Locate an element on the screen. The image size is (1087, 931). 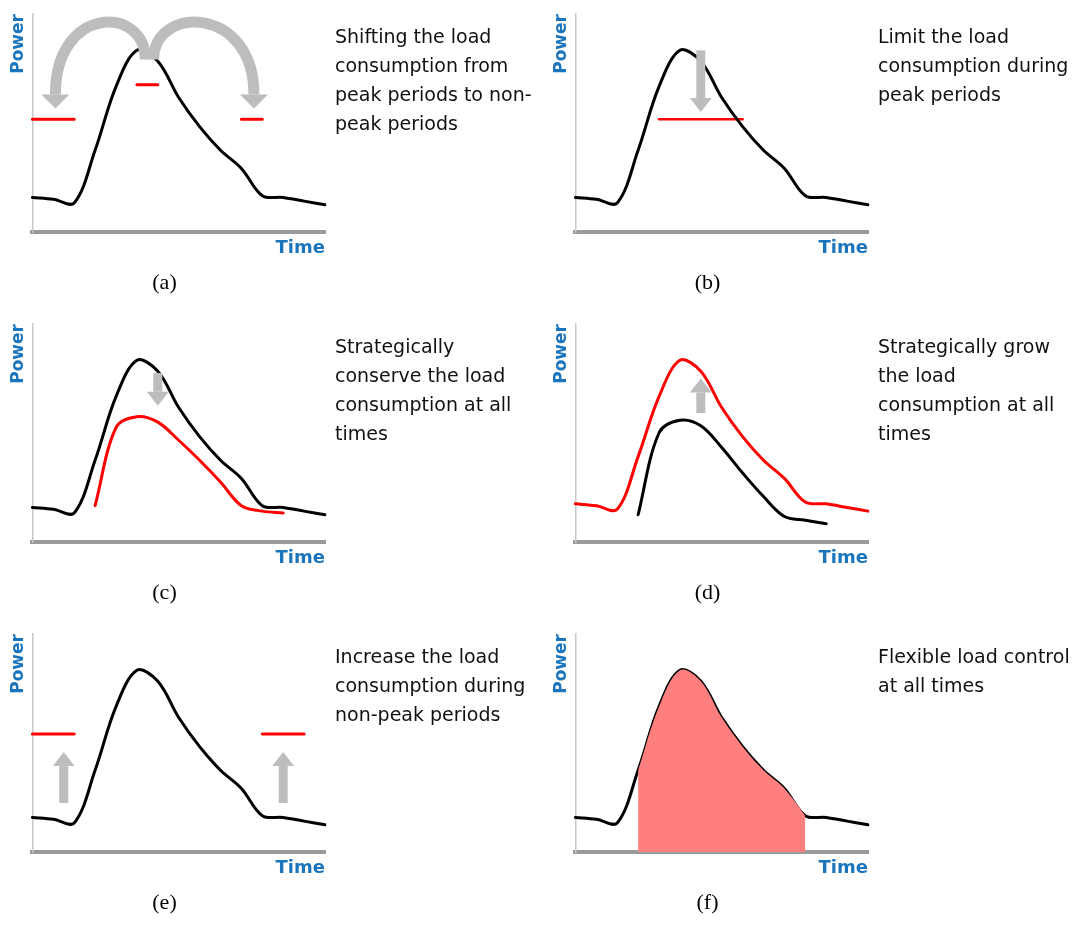
text: Increase the load consumption during non-peak periods is located at coordinates (431, 685).